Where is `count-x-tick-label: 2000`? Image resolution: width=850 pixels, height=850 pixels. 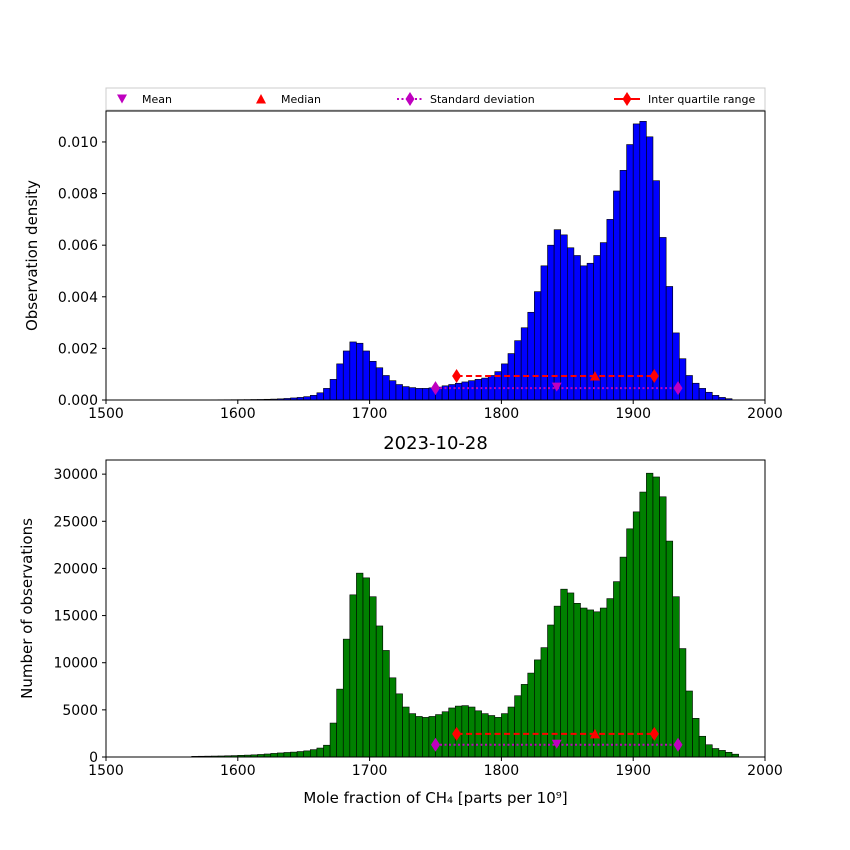 count-x-tick-label: 2000 is located at coordinates (765, 771).